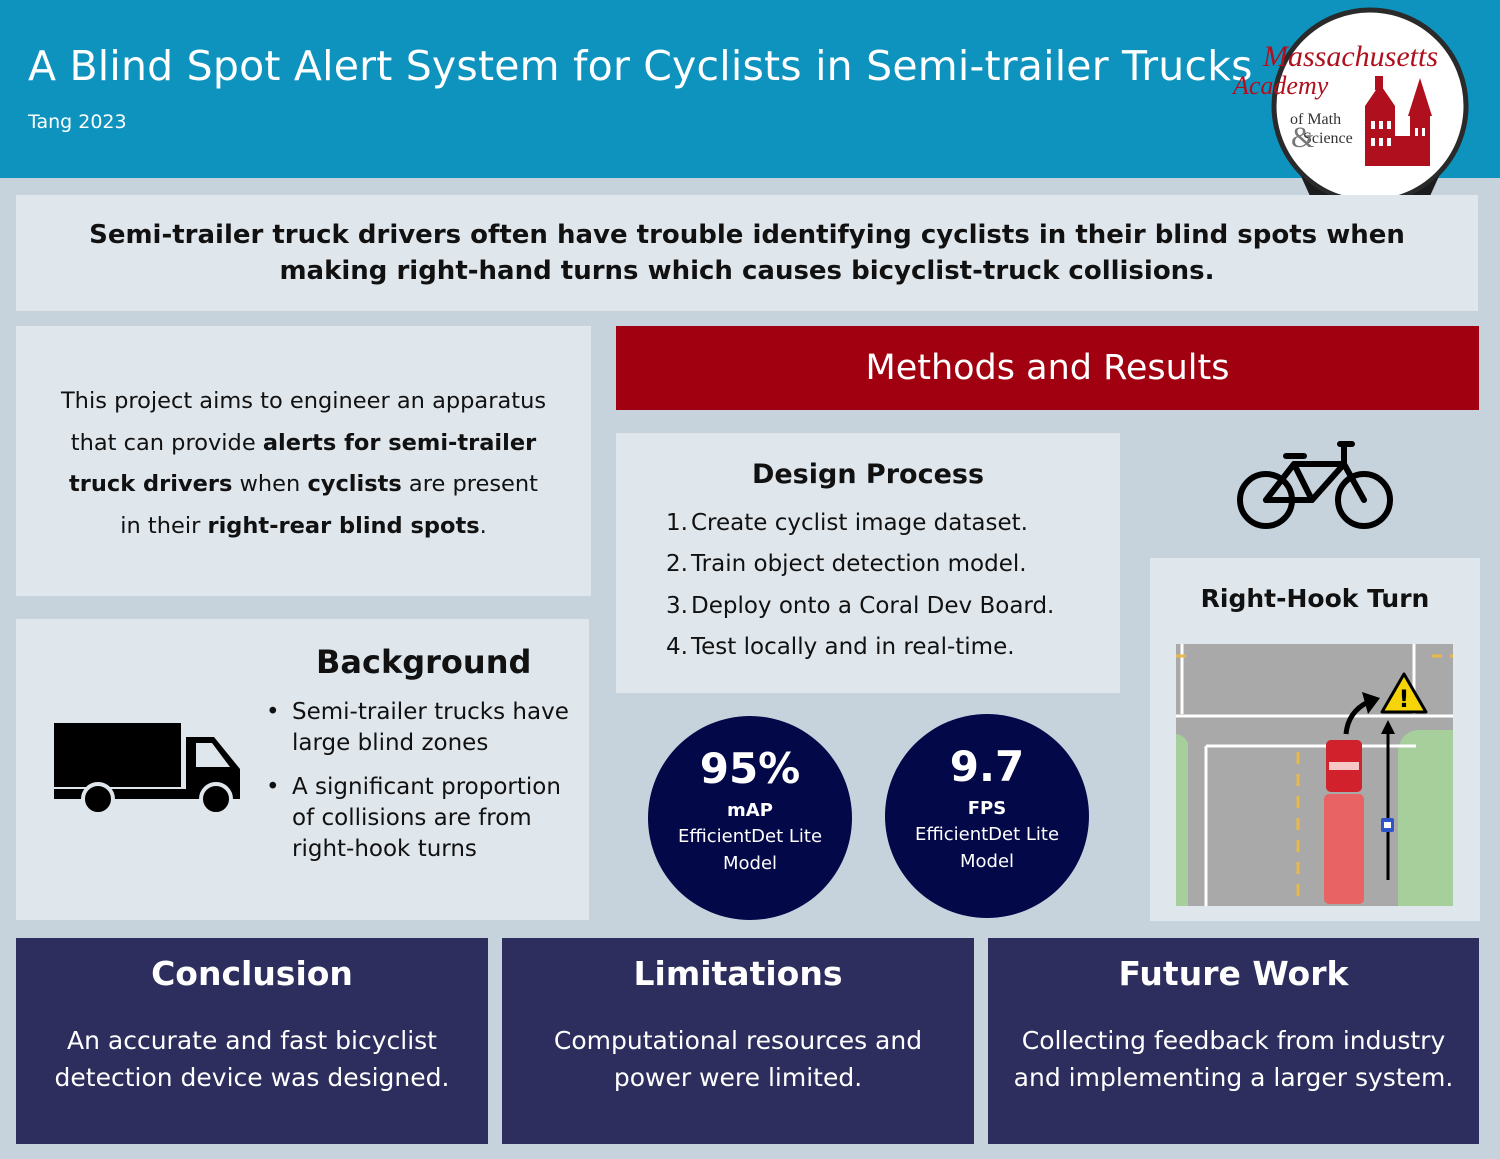  I want to click on future-work-title: Future Work, so click(1233, 973).